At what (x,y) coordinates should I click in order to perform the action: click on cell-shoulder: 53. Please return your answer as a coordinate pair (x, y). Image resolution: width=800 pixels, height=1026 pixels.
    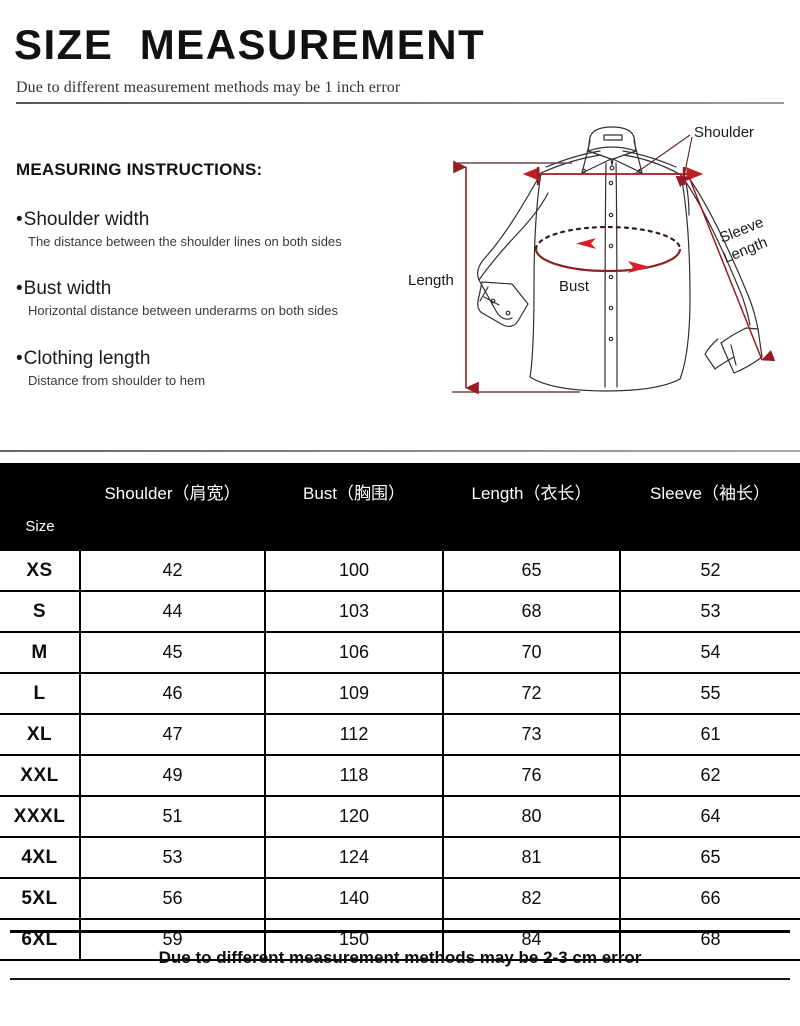
    Looking at the image, I should click on (172, 857).